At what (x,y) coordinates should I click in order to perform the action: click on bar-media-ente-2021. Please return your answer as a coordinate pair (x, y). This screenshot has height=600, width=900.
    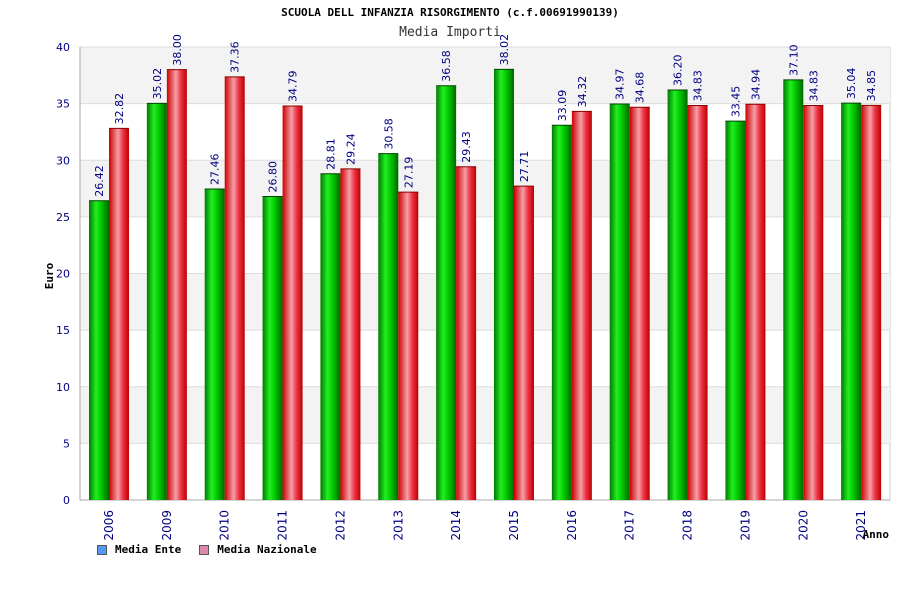
    Looking at the image, I should click on (851, 301).